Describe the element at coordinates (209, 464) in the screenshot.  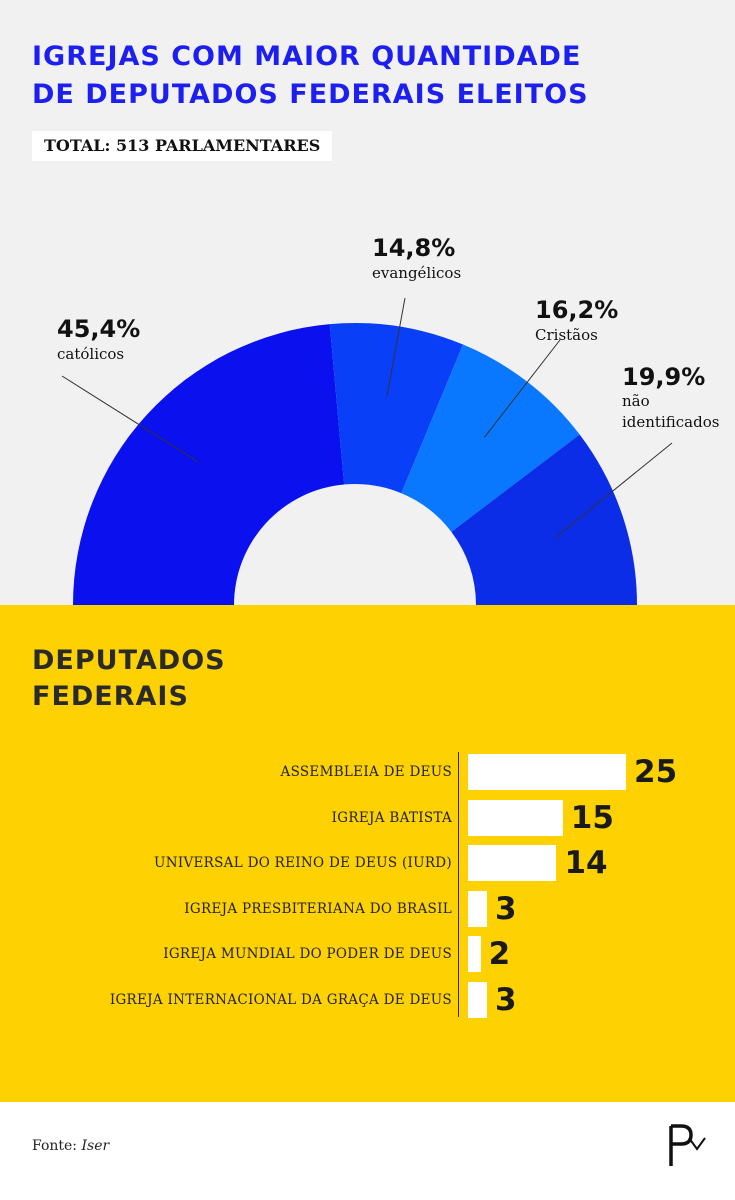
I see `donut-slice-catolicos` at that location.